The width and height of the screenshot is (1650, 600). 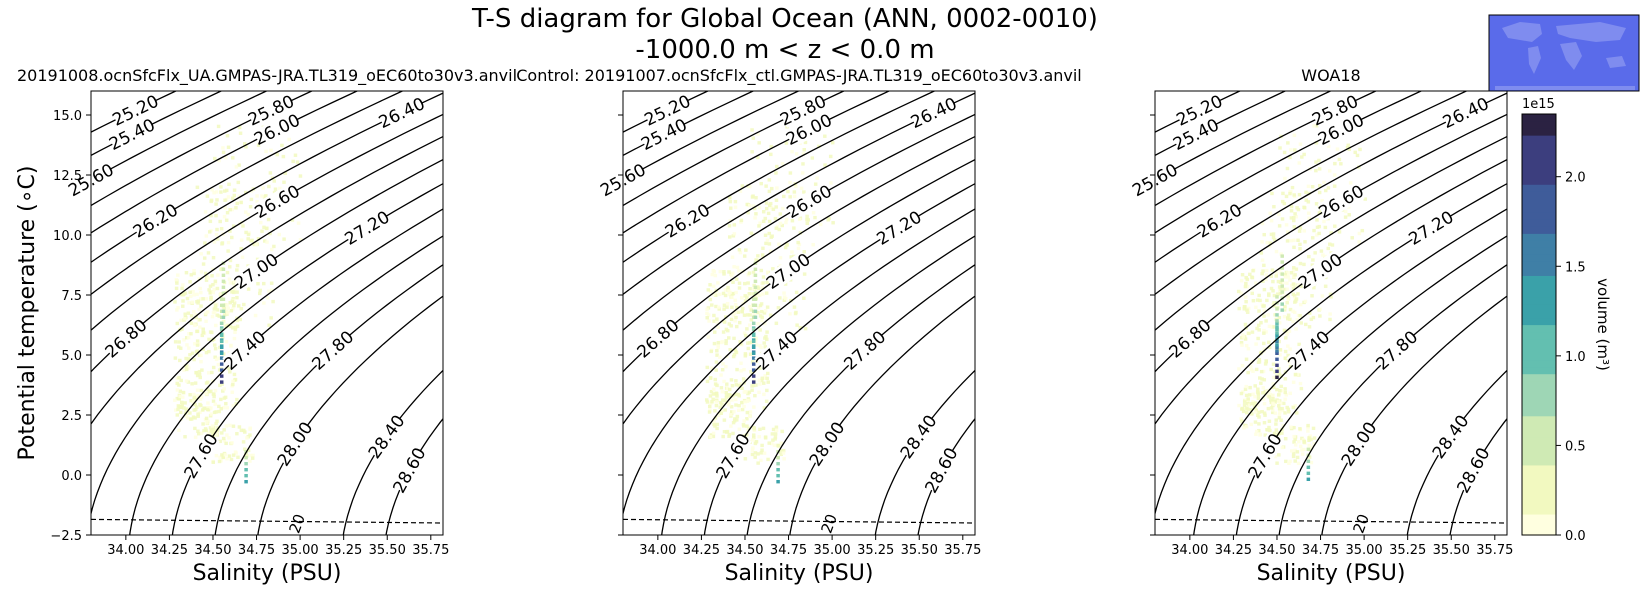 What do you see at coordinates (1244, 136) in the screenshot?
I see `density-contour` at bounding box center [1244, 136].